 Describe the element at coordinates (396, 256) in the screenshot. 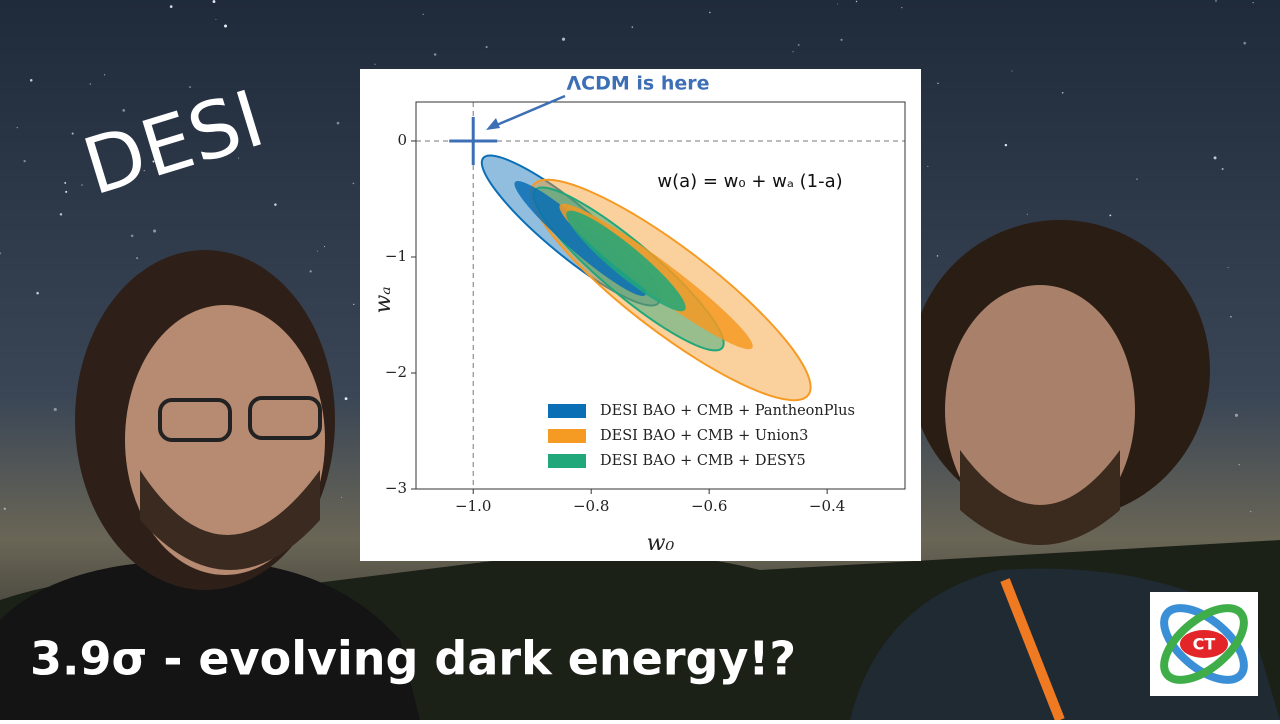

I see `y-tick-label: −1` at that location.